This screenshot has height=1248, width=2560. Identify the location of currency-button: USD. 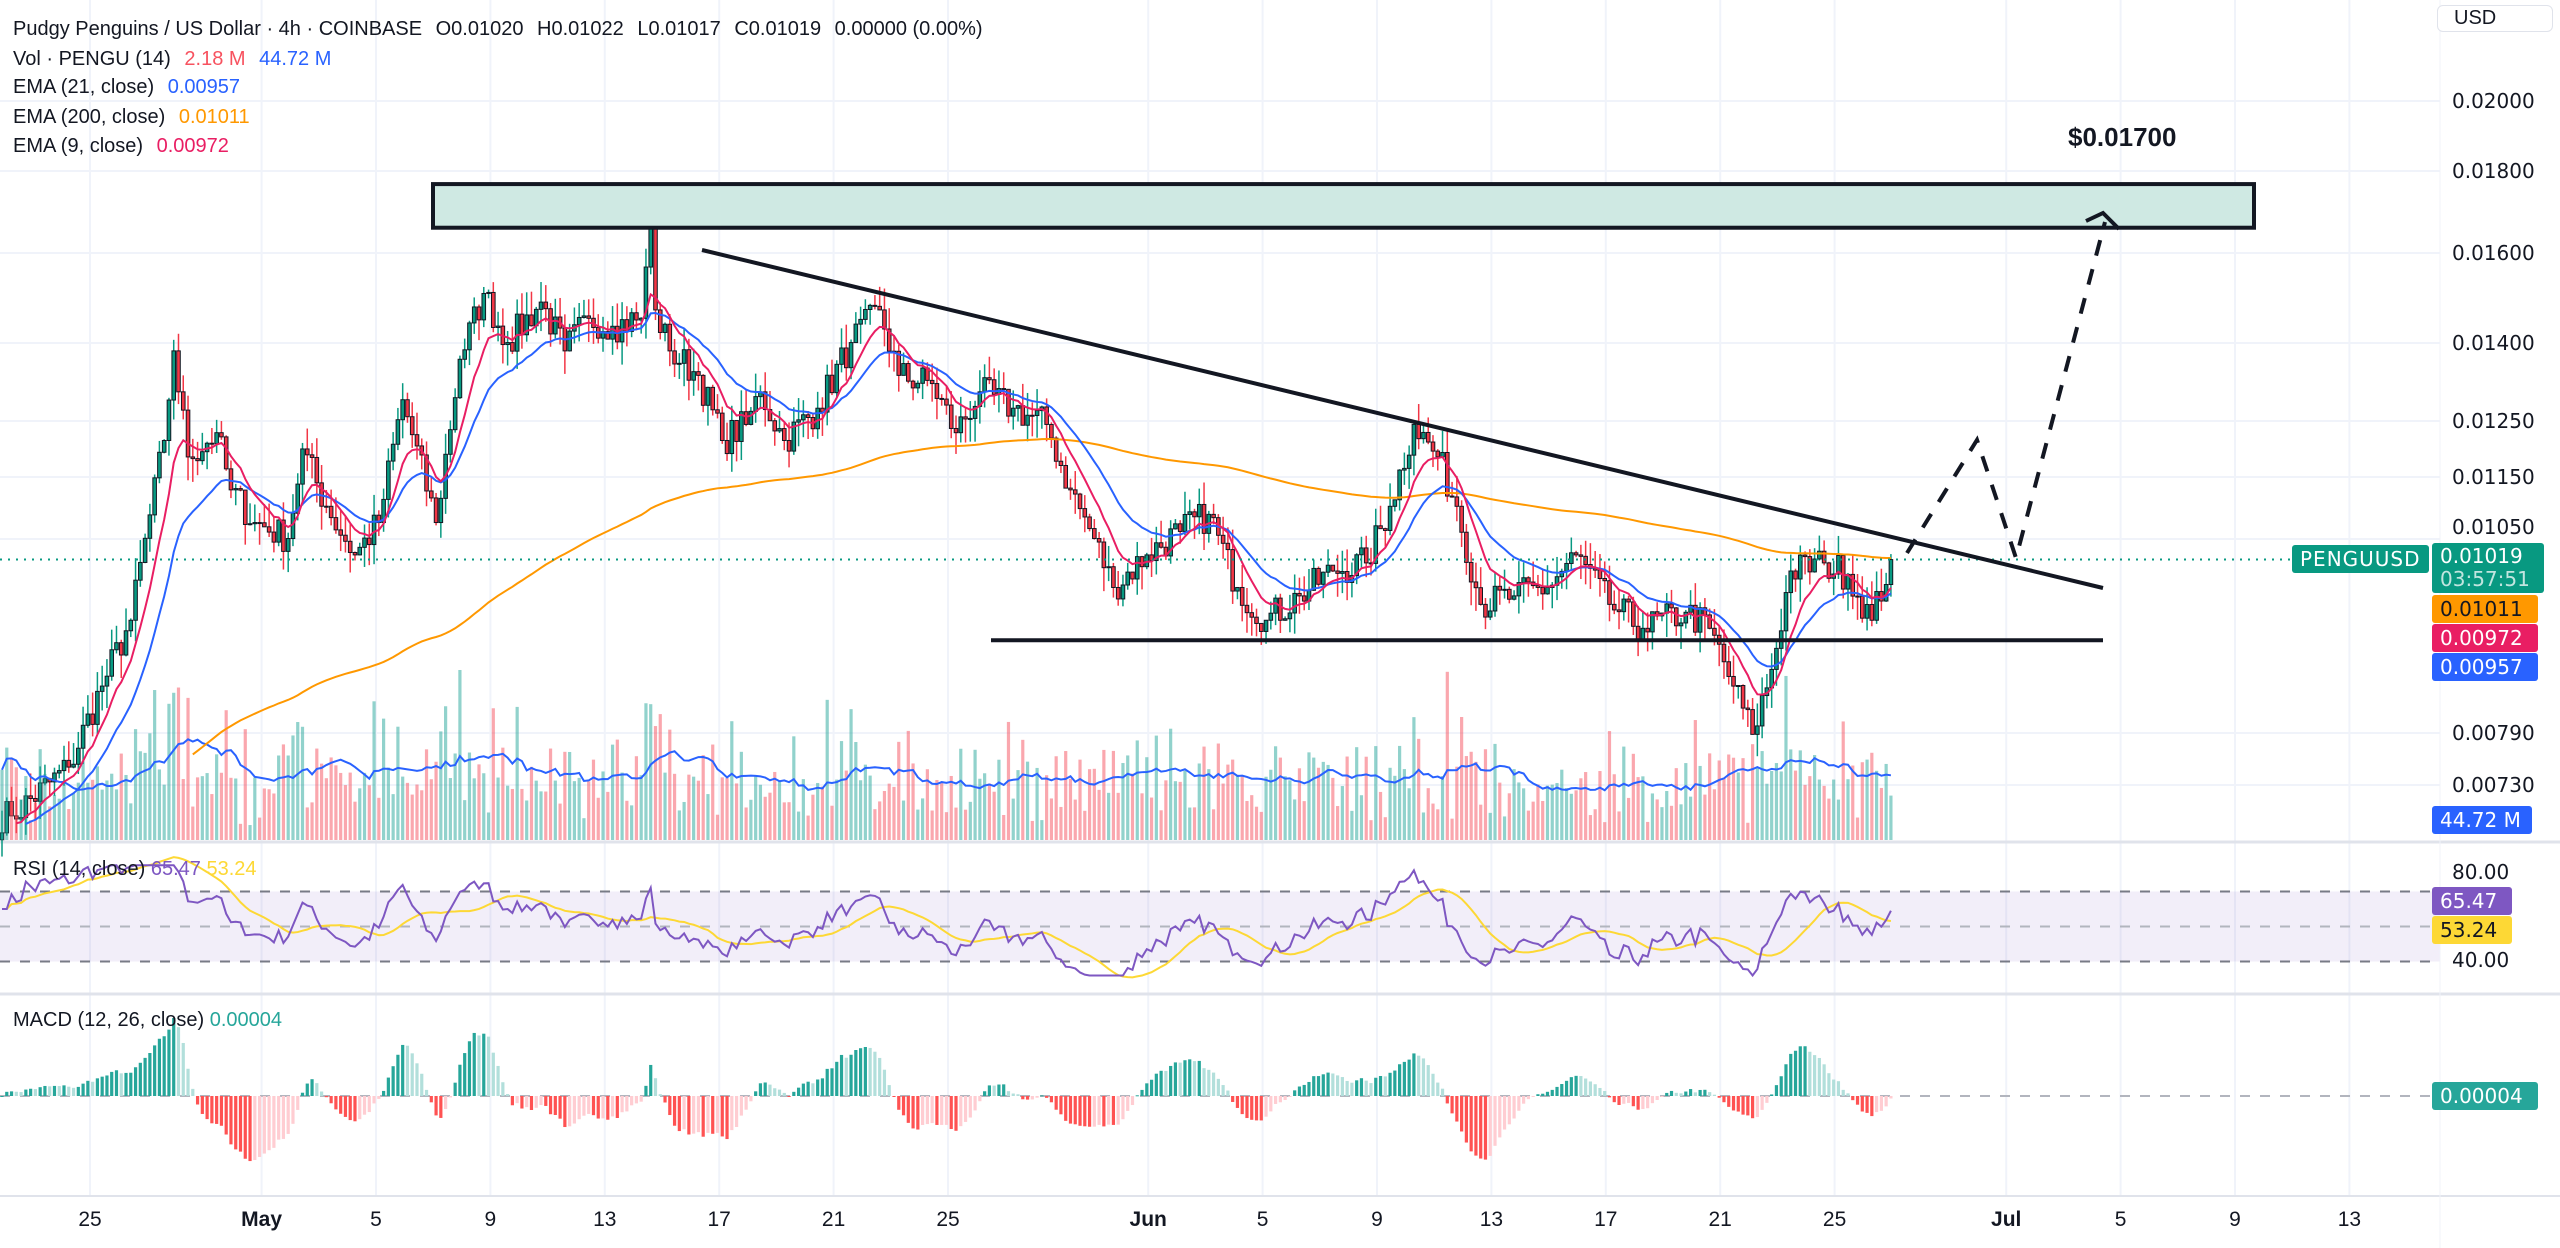
(2495, 18).